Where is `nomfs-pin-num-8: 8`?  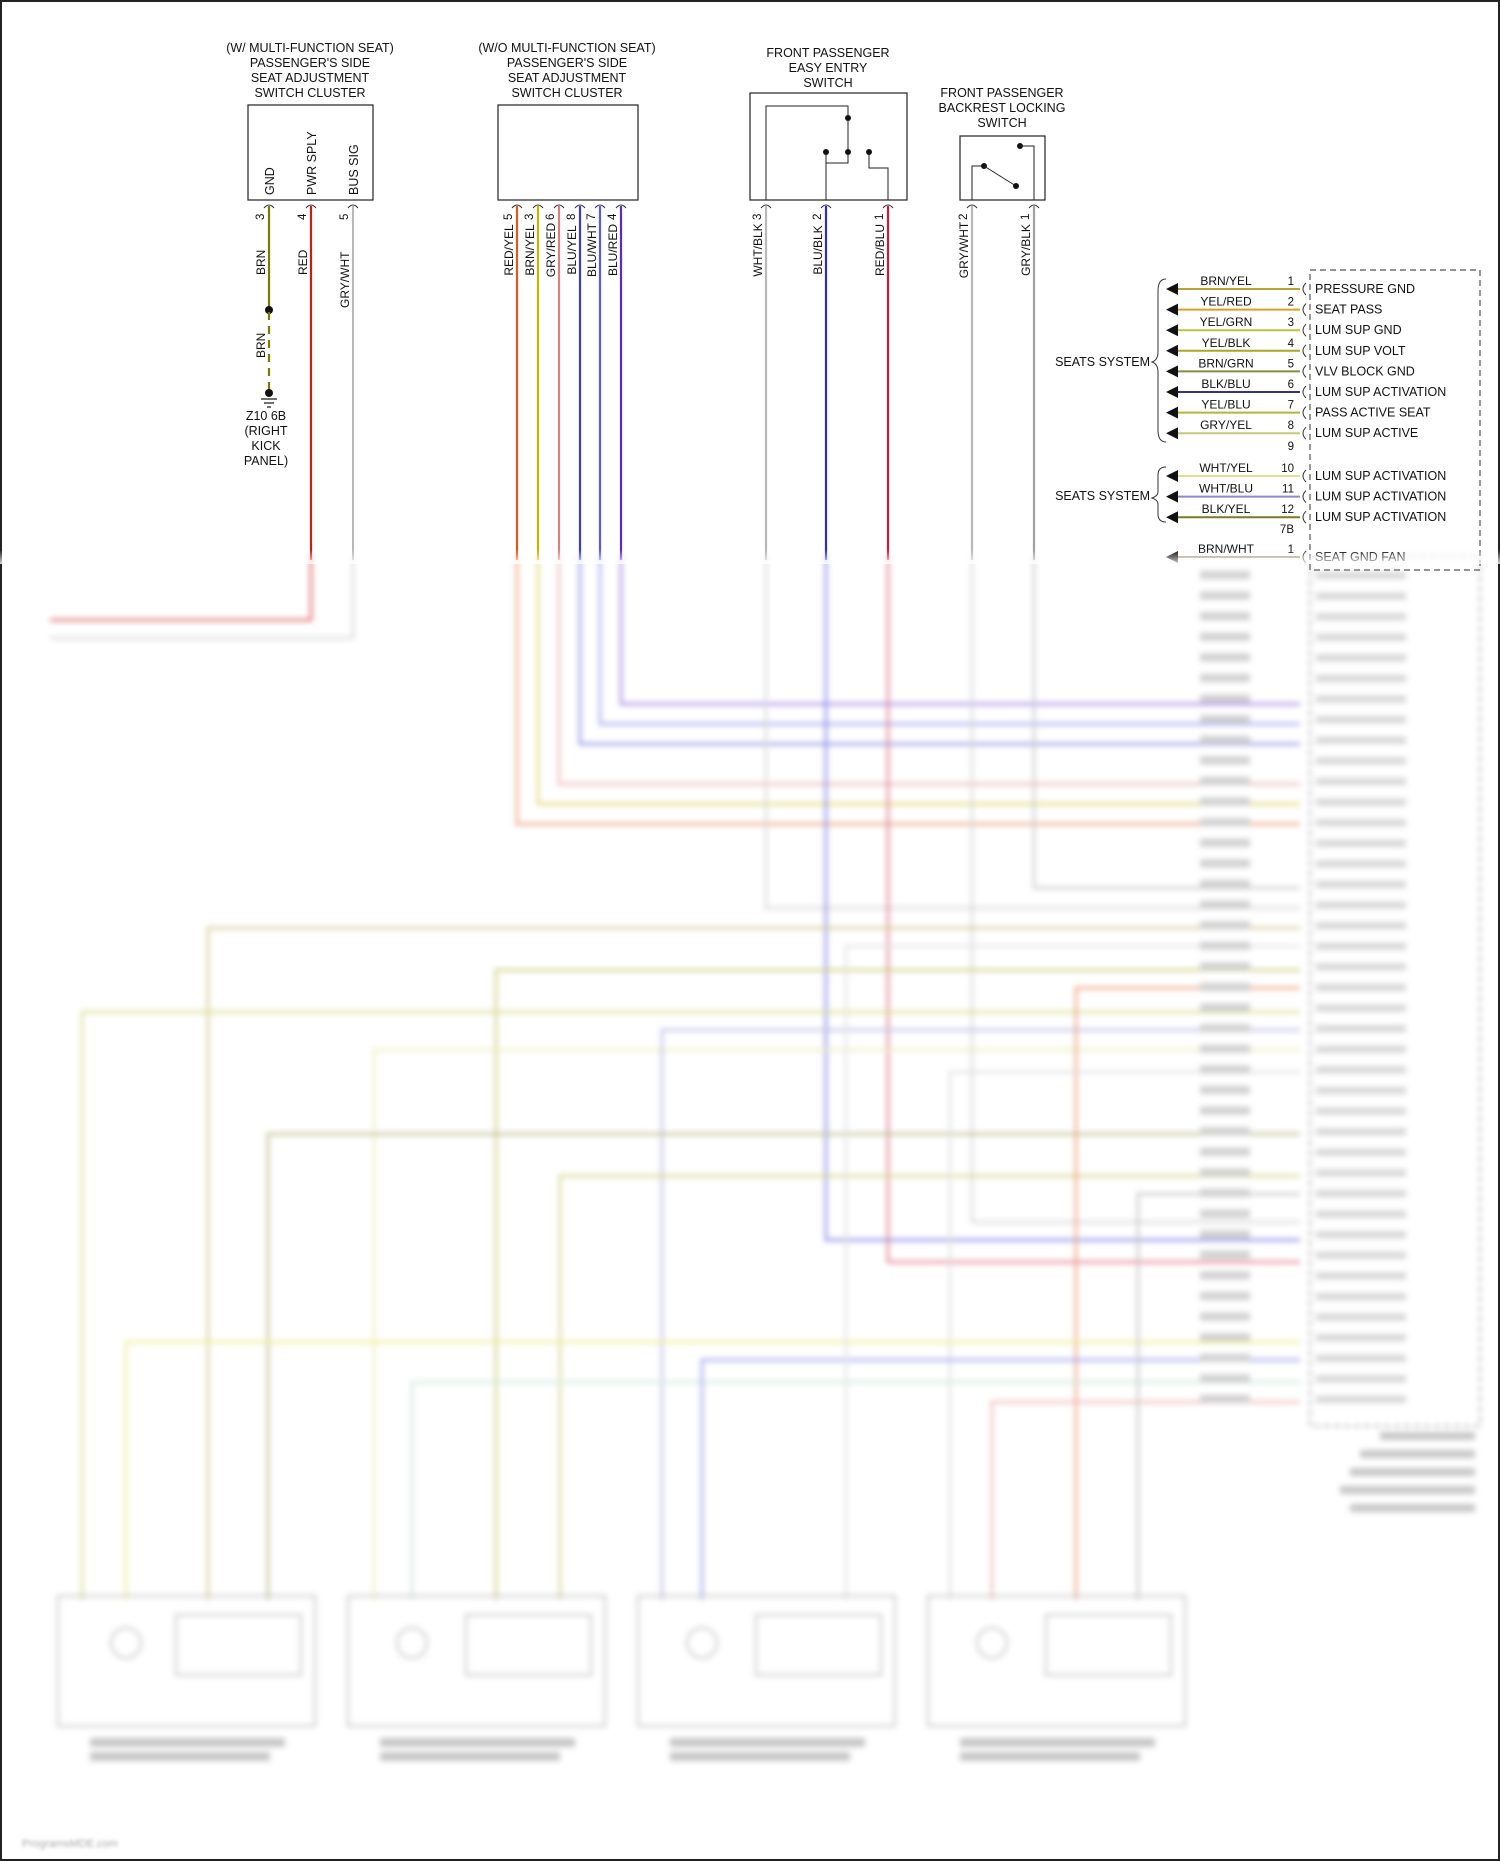 nomfs-pin-num-8: 8 is located at coordinates (572, 217).